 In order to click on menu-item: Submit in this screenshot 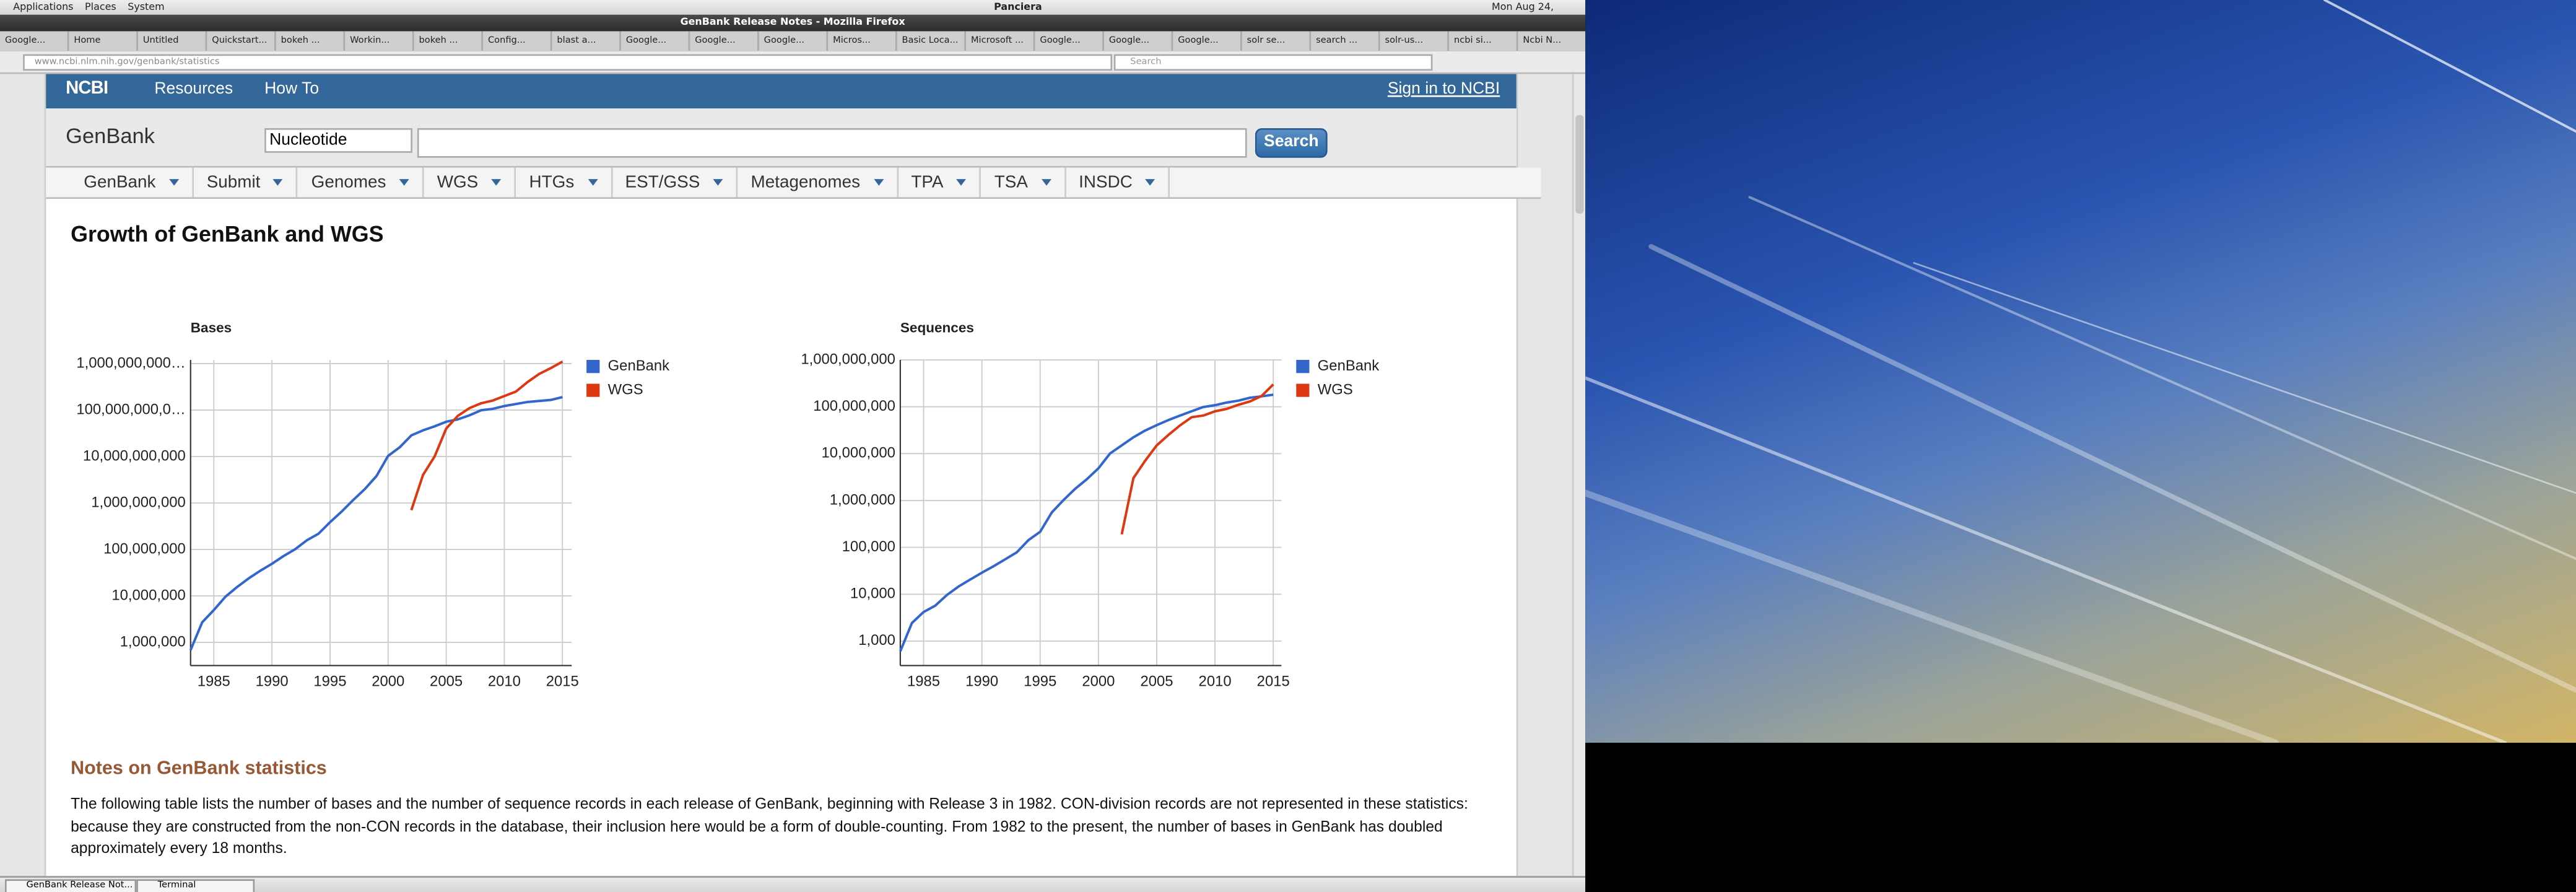, I will do `click(245, 182)`.